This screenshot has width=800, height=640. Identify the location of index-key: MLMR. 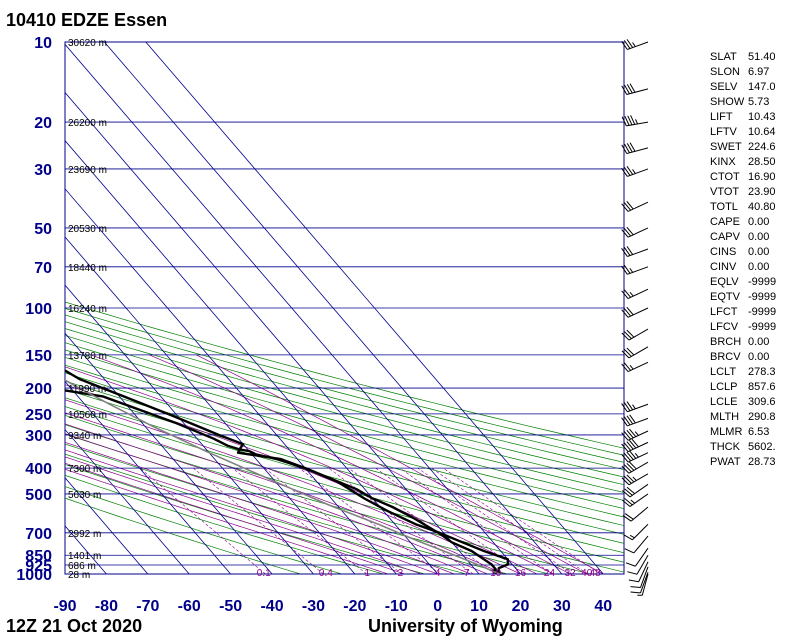
(726, 432).